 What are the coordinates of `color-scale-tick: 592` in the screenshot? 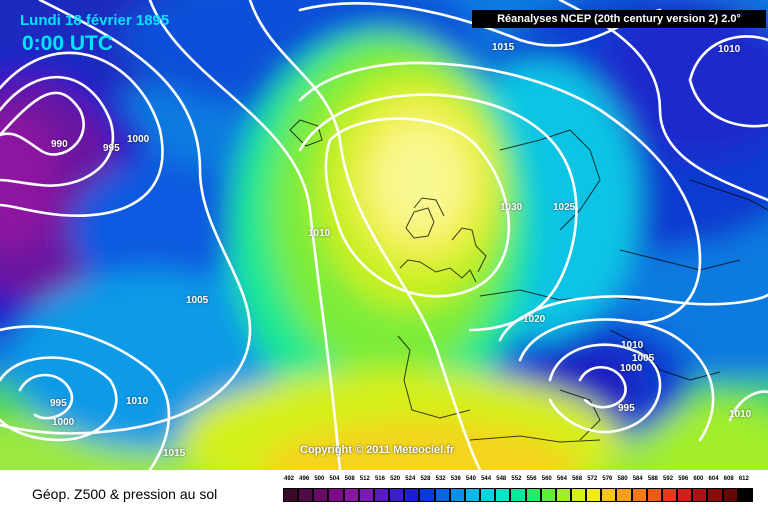 It's located at (668, 479).